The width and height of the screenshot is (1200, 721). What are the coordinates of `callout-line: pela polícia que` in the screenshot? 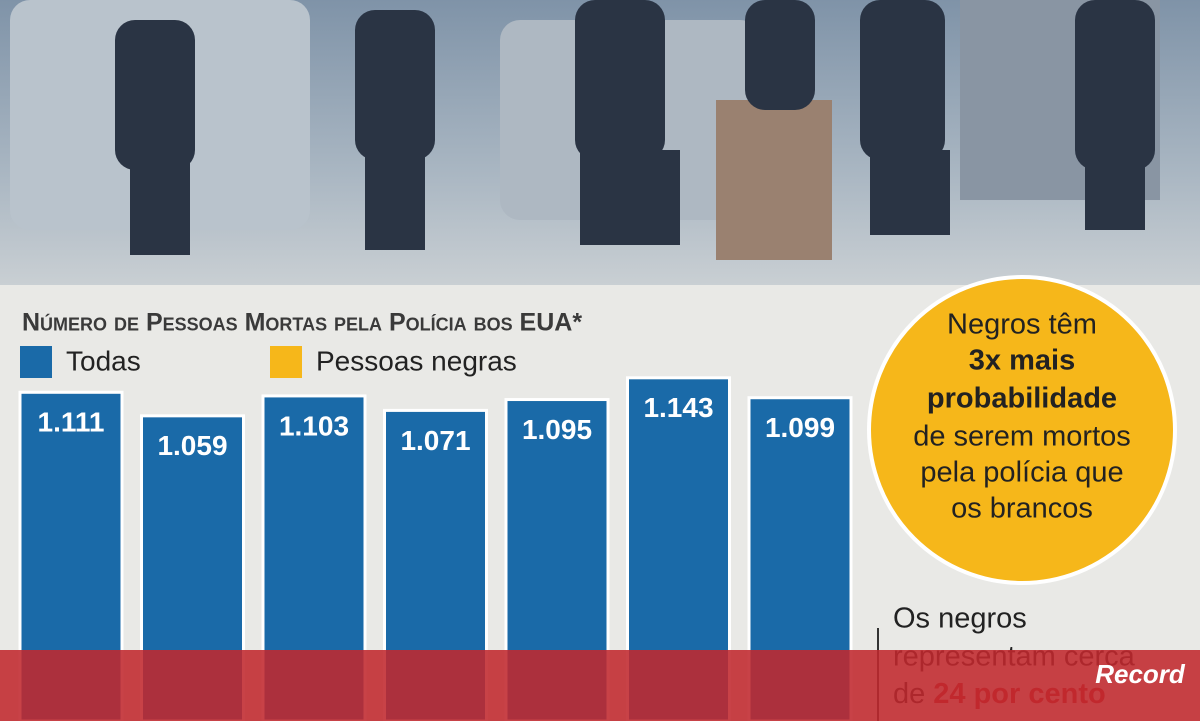 It's located at (1021, 473).